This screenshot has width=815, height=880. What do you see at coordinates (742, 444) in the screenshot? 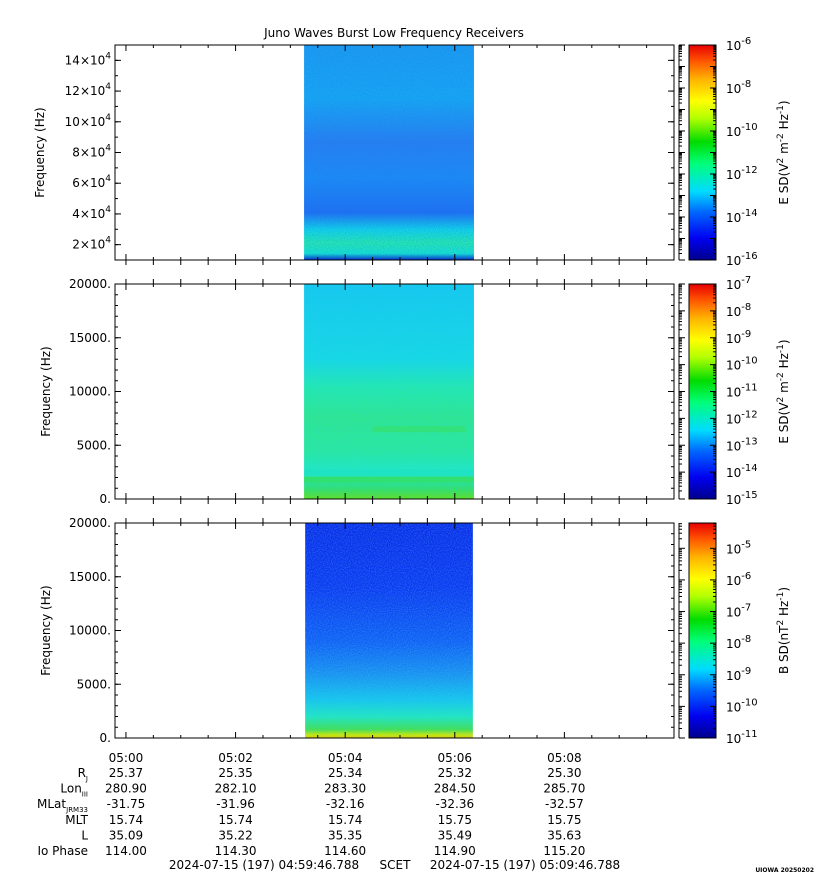
I see `colorbar-tick-label: 10⁻¹³` at bounding box center [742, 444].